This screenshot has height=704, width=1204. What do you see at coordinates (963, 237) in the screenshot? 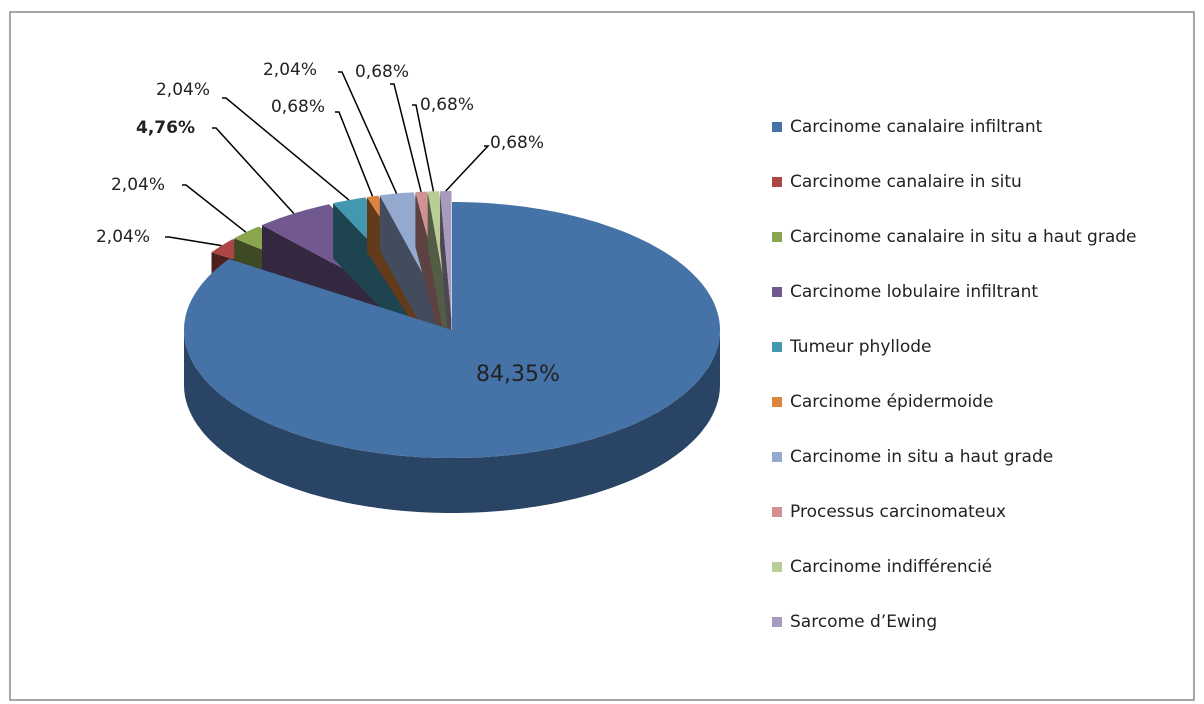
I see `legend-label: Carcinome canalaire in situ a haut grade` at bounding box center [963, 237].